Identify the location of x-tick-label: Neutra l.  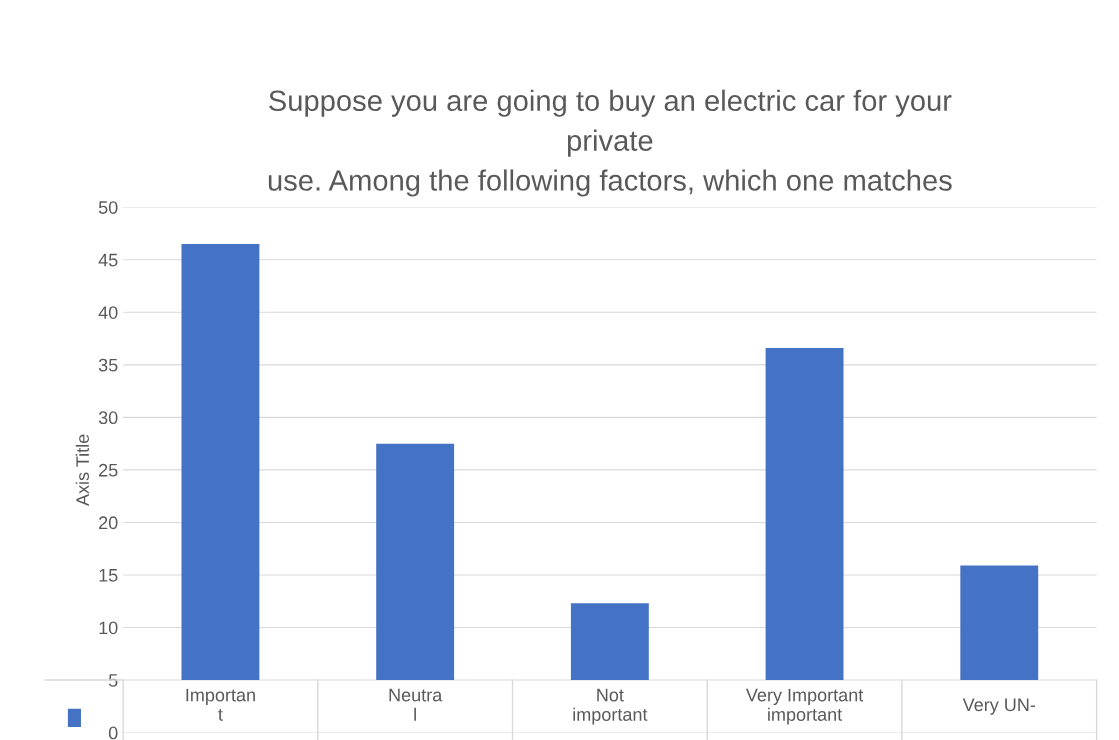
(416, 704).